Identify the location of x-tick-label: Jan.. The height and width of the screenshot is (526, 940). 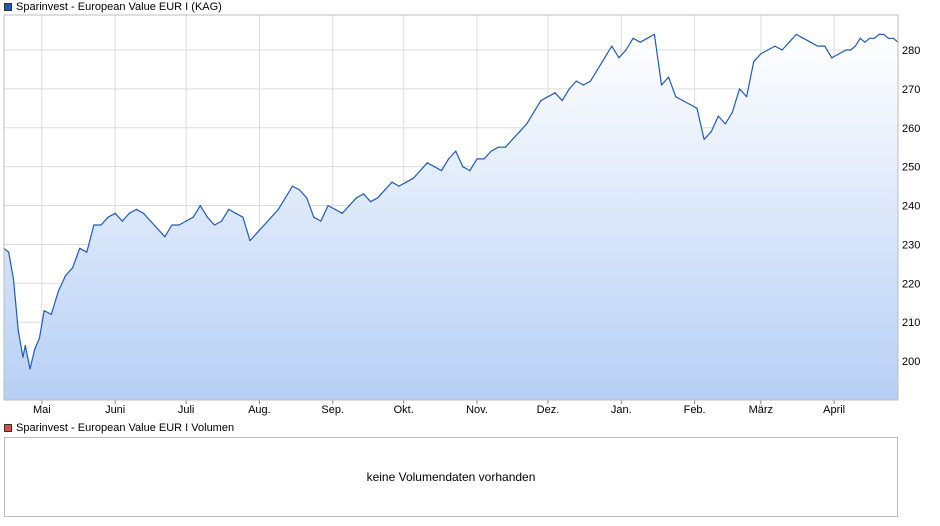
(621, 410).